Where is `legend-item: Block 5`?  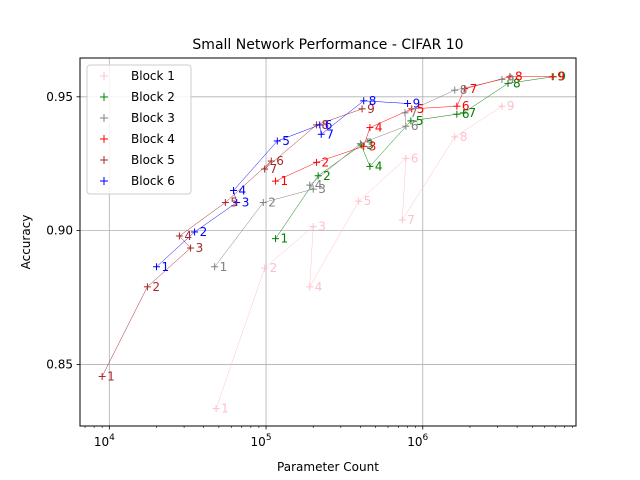 legend-item: Block 5 is located at coordinates (137, 160).